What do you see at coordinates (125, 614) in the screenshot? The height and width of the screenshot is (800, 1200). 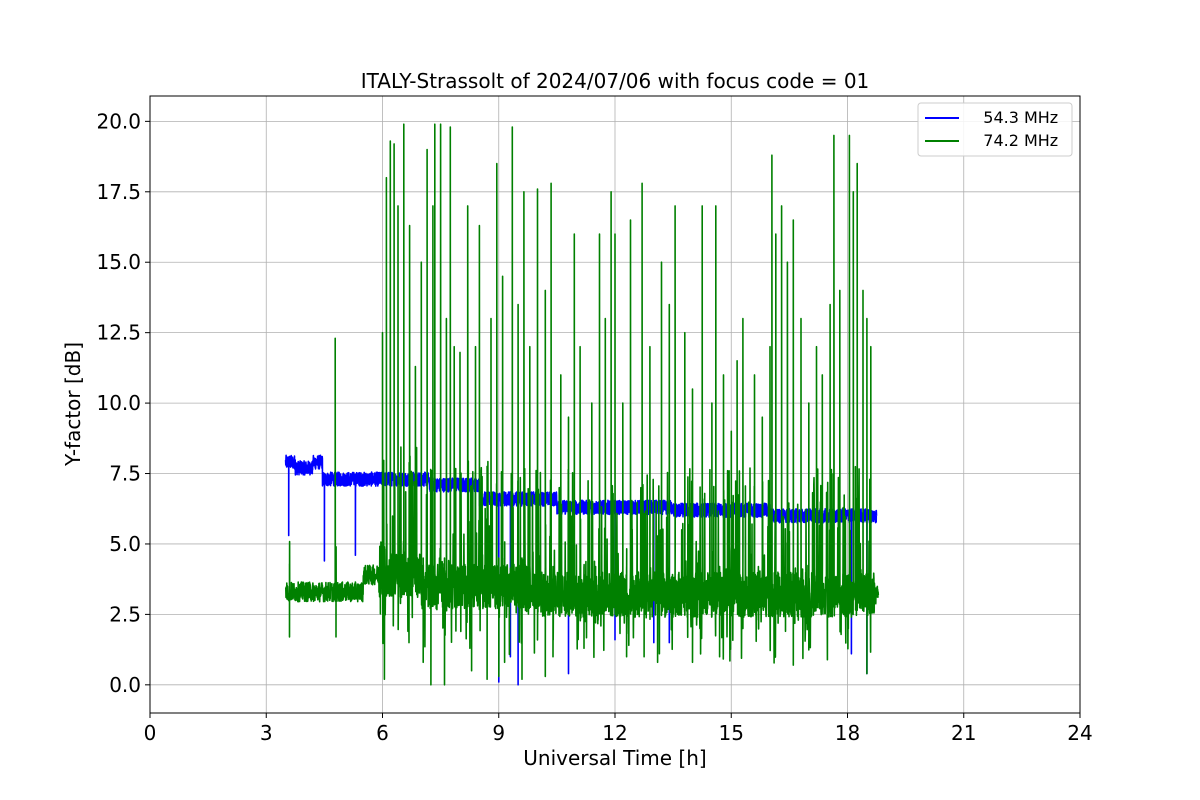 I see `y-tick-label: 2.5` at bounding box center [125, 614].